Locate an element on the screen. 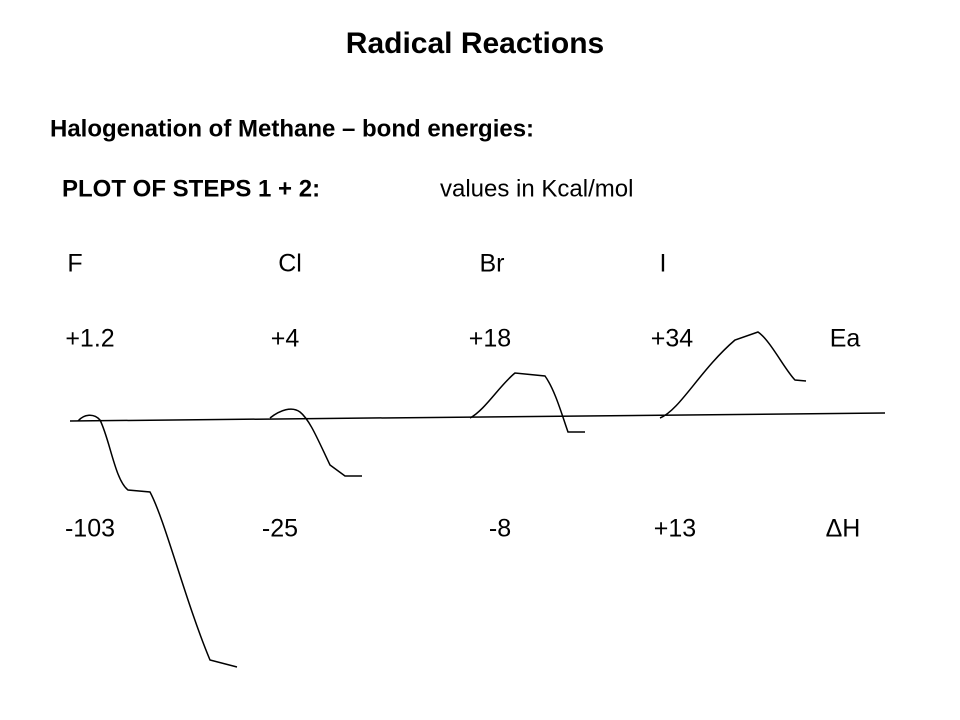 The image size is (960, 720). halogen: F is located at coordinates (74, 264).